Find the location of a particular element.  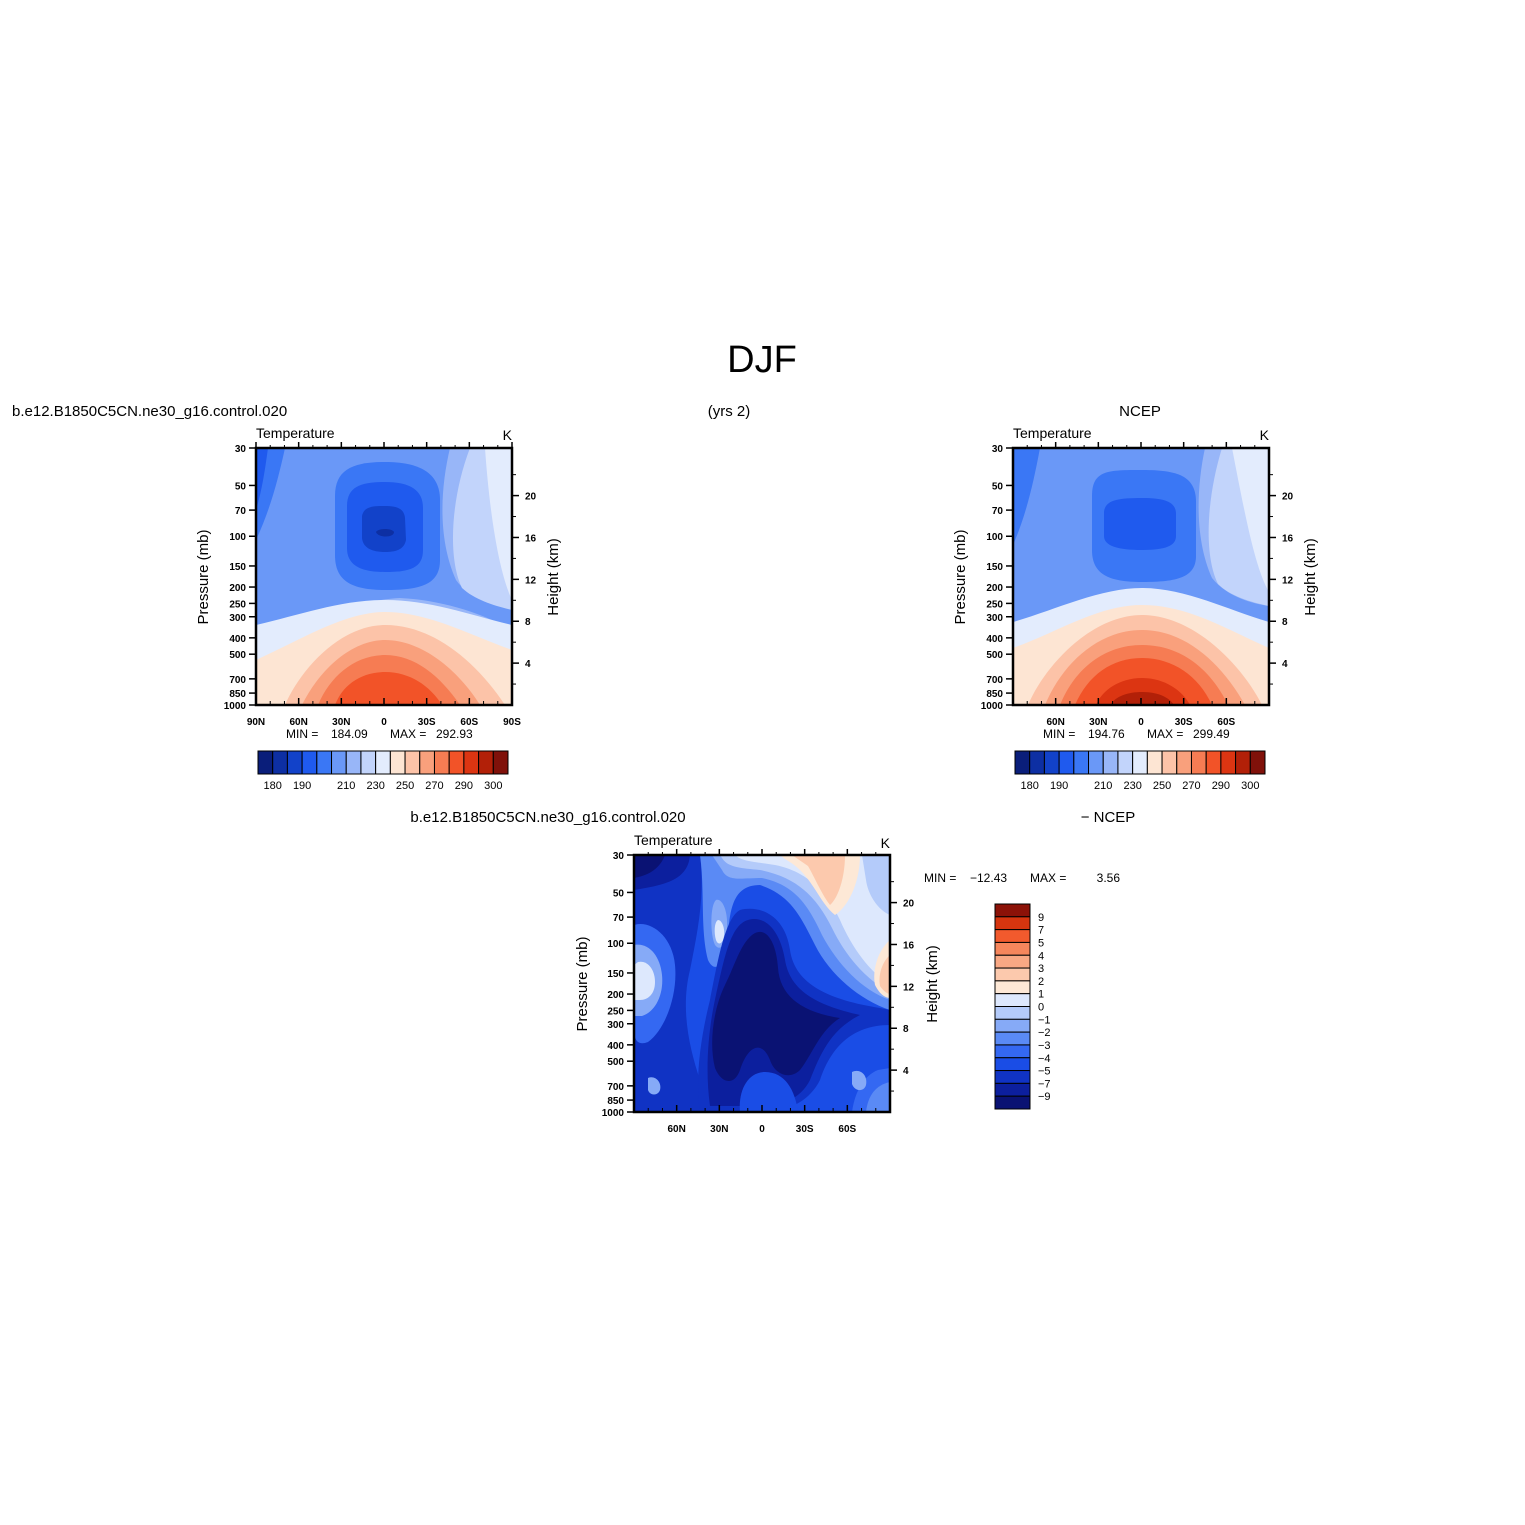

model-colorbar: 180 190 210 230 250 270 290 300 is located at coordinates (383, 771).